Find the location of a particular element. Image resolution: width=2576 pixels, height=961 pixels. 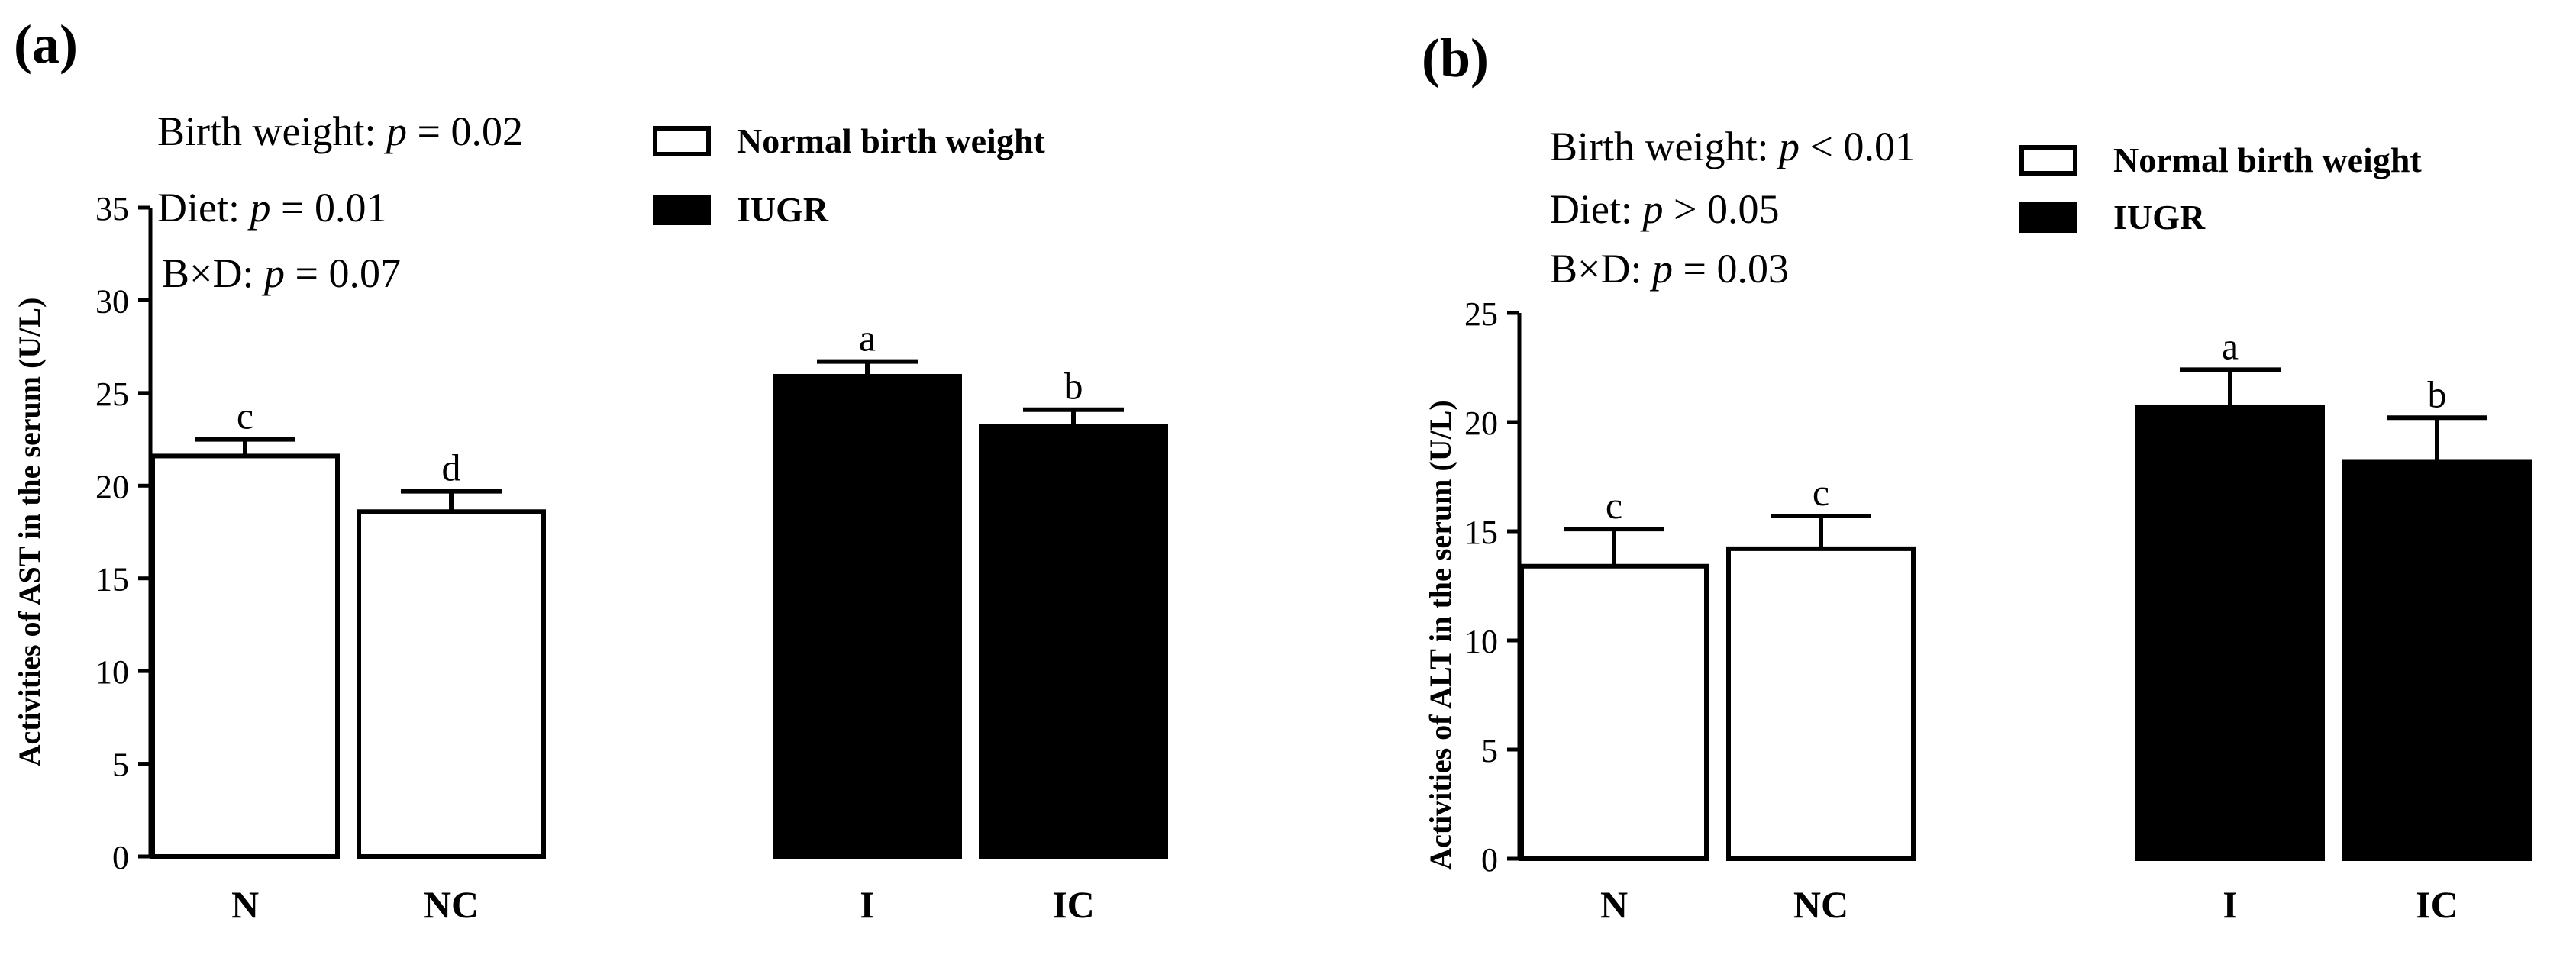

panel-b-bar-ic is located at coordinates (2437, 660).